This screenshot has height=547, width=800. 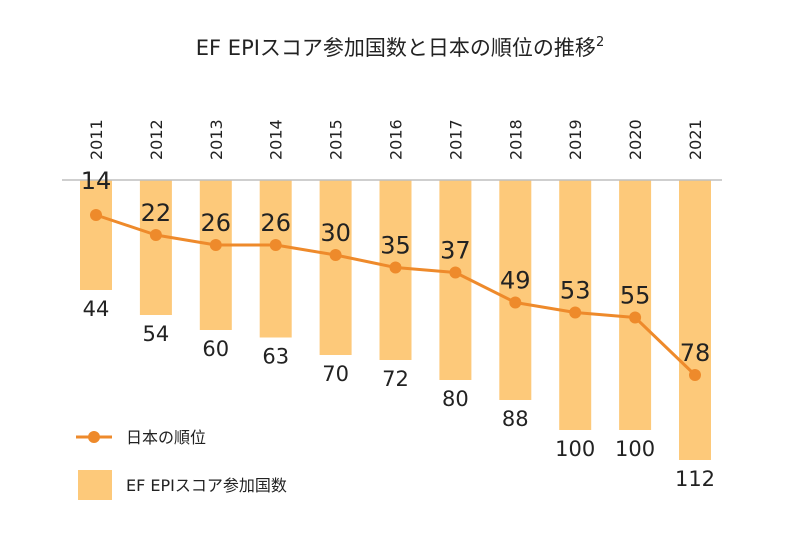 What do you see at coordinates (166, 437) in the screenshot?
I see `legend-label-rank: 日本の順位` at bounding box center [166, 437].